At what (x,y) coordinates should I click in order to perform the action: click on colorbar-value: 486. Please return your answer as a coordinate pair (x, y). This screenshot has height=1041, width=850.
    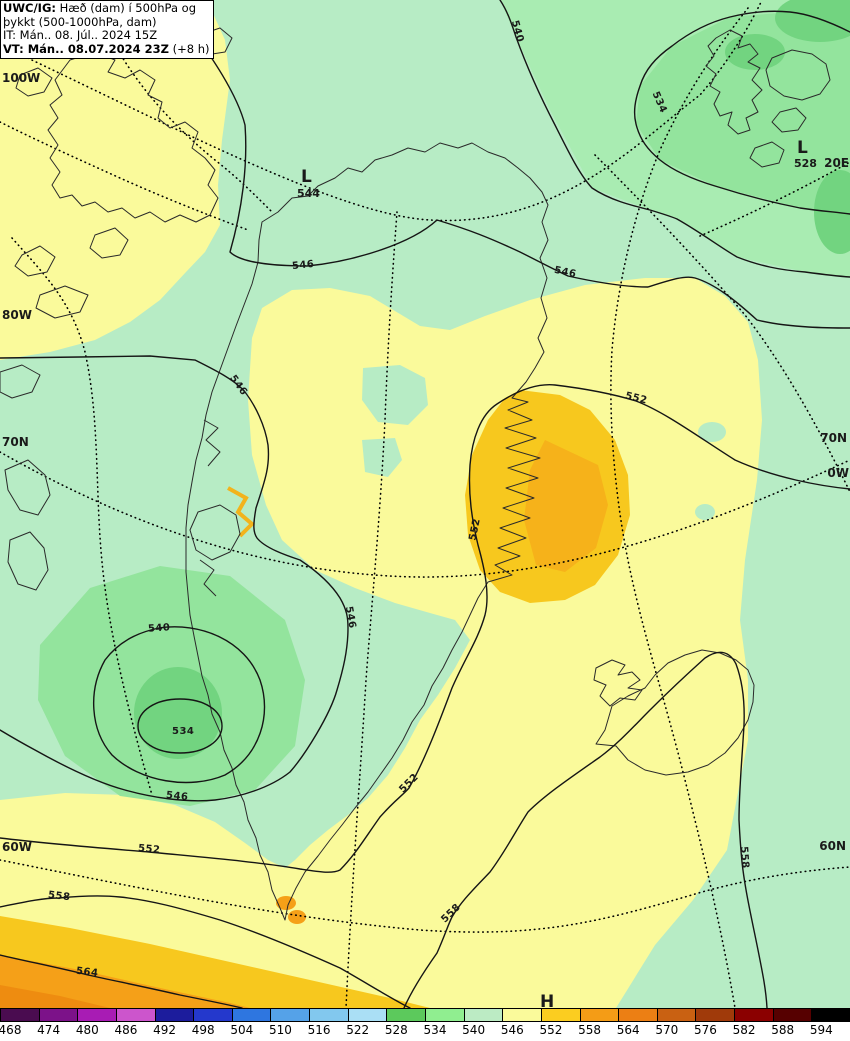
    Looking at the image, I should click on (126, 1030).